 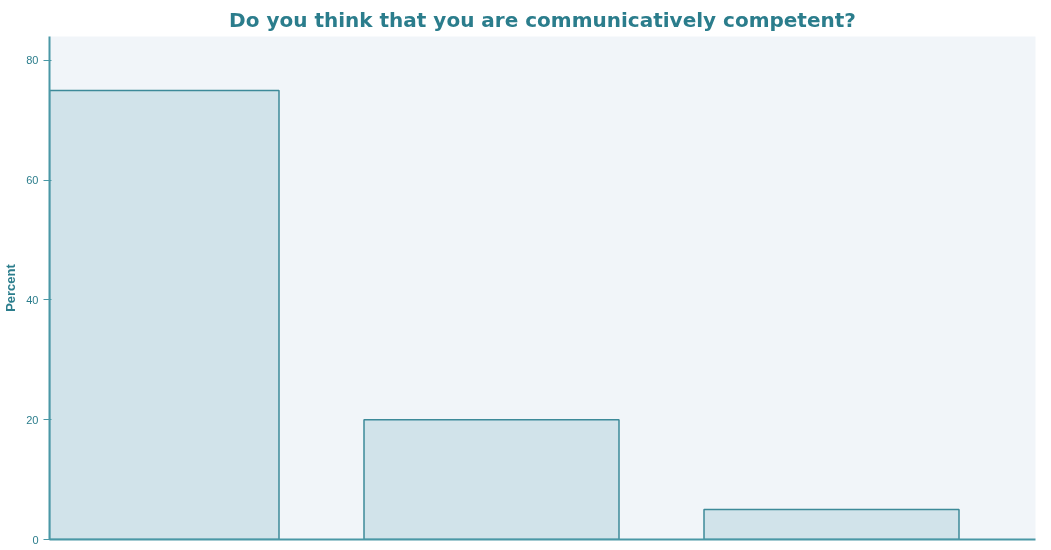 What do you see at coordinates (35, 539) in the screenshot?
I see `y-tick-label: 0` at bounding box center [35, 539].